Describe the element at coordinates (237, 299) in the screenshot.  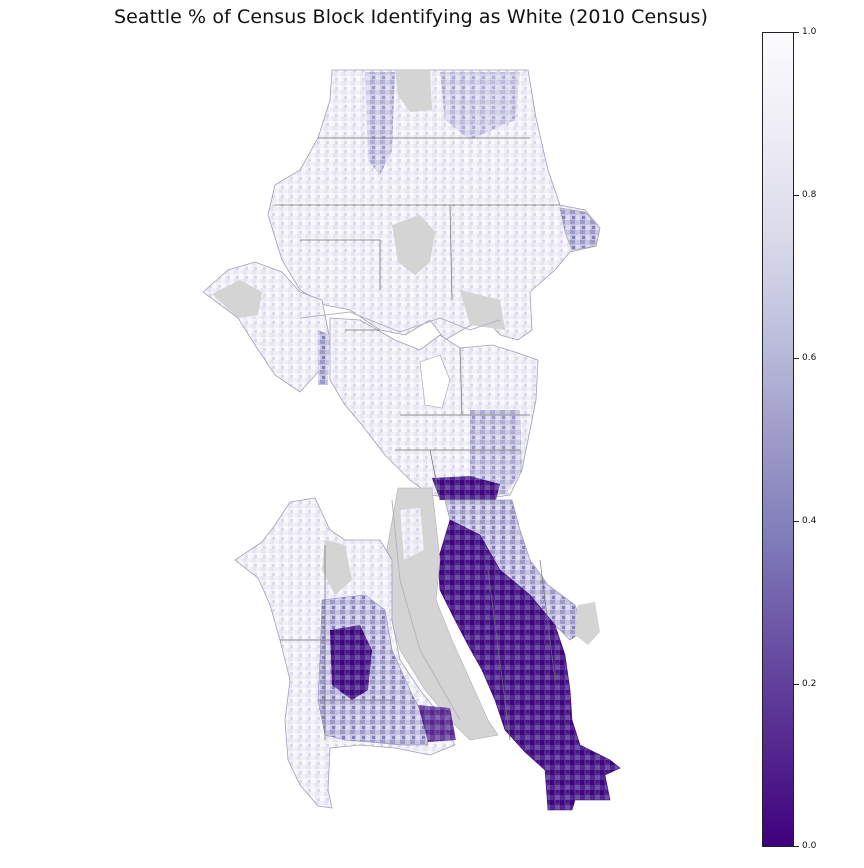
I see `park-discovery` at that location.